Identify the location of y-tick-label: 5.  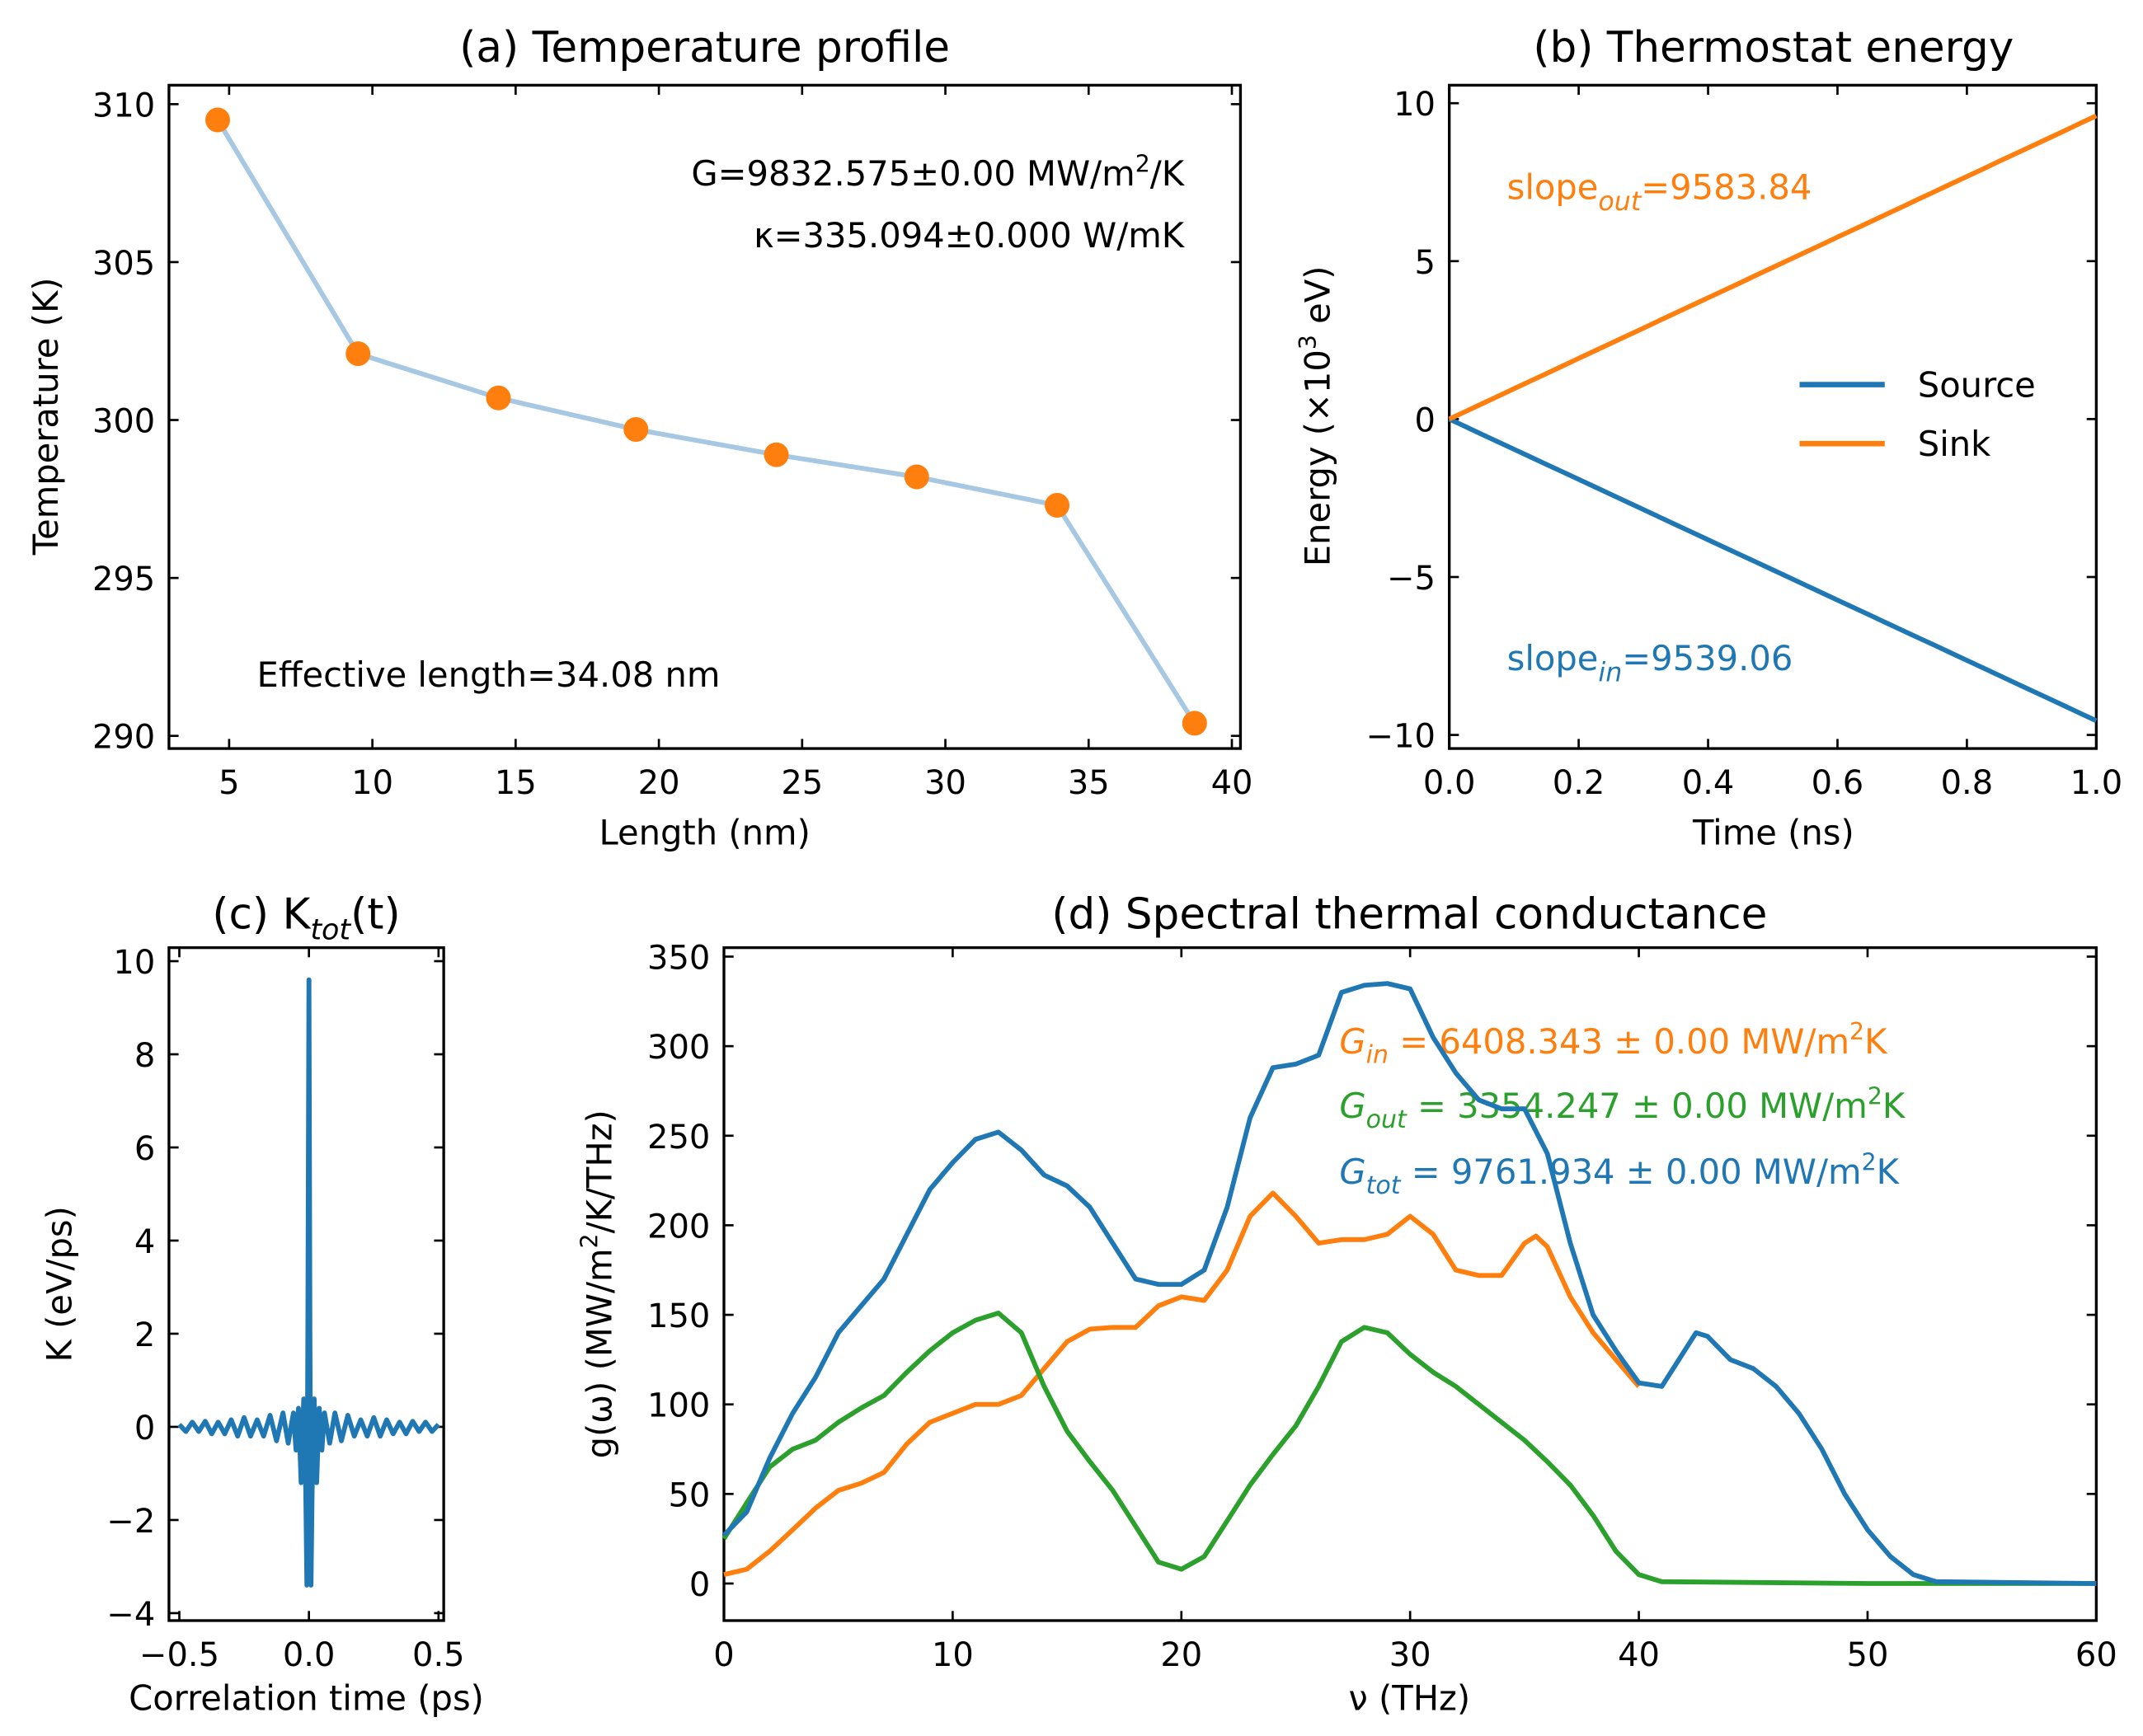
(1425, 263).